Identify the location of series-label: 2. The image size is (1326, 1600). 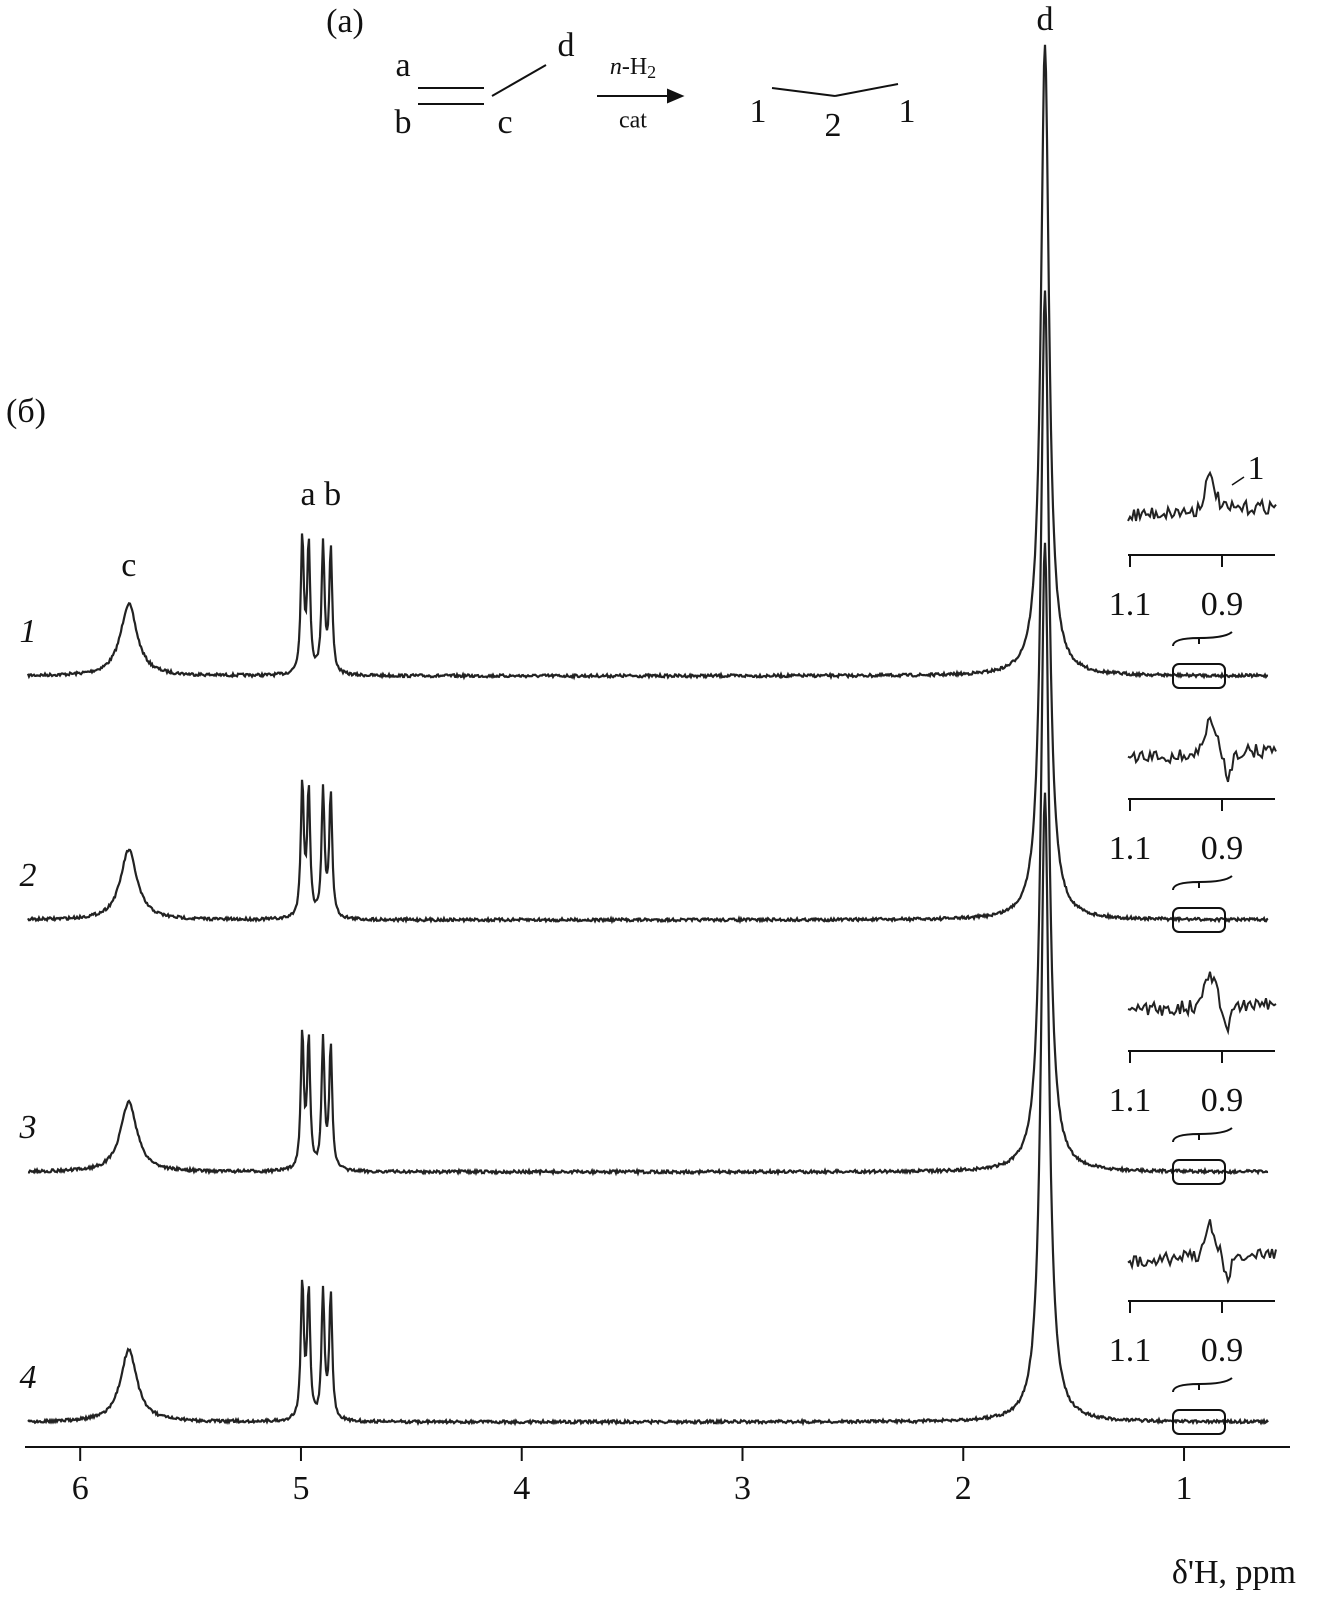
(28, 875).